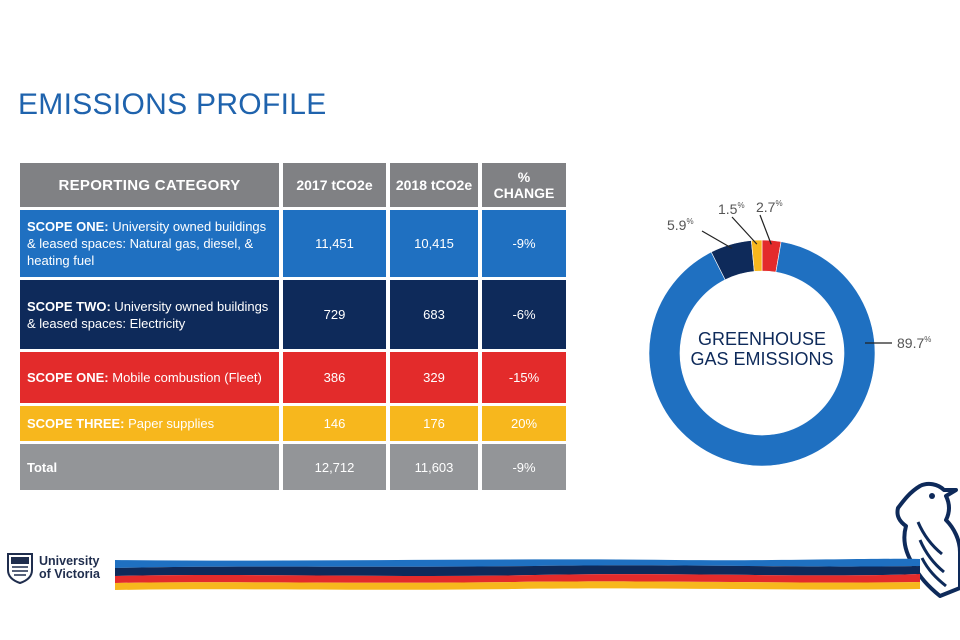  I want to click on cell-change: 20%, so click(524, 425).